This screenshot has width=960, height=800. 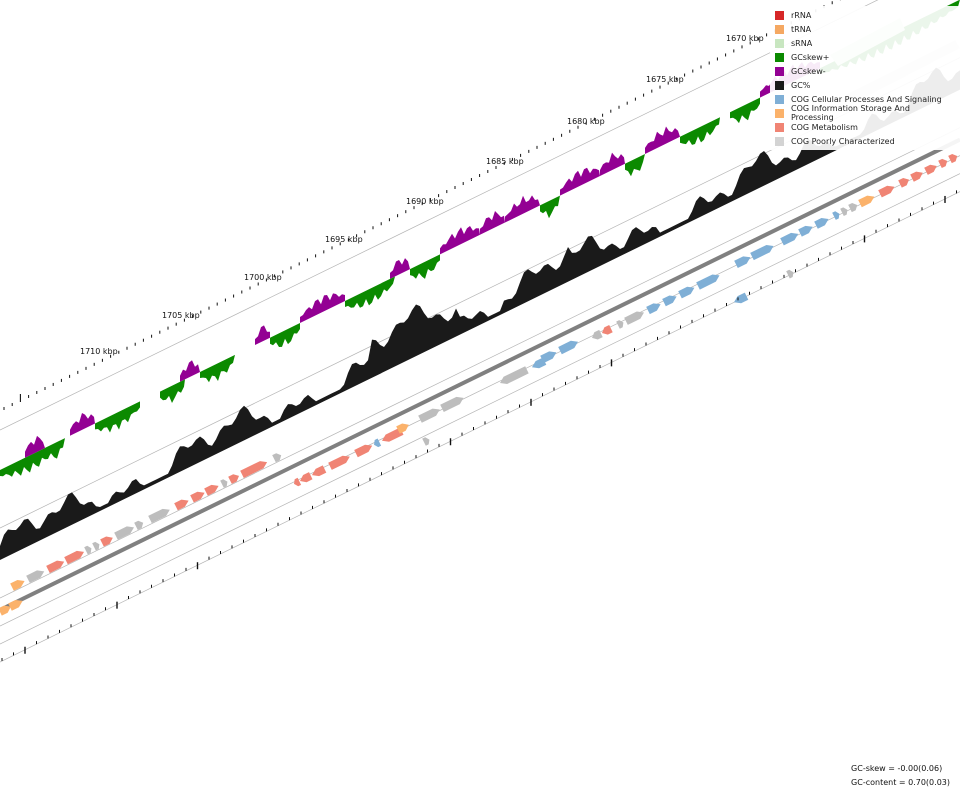 I want to click on legend-label: sRNA, so click(x=802, y=43).